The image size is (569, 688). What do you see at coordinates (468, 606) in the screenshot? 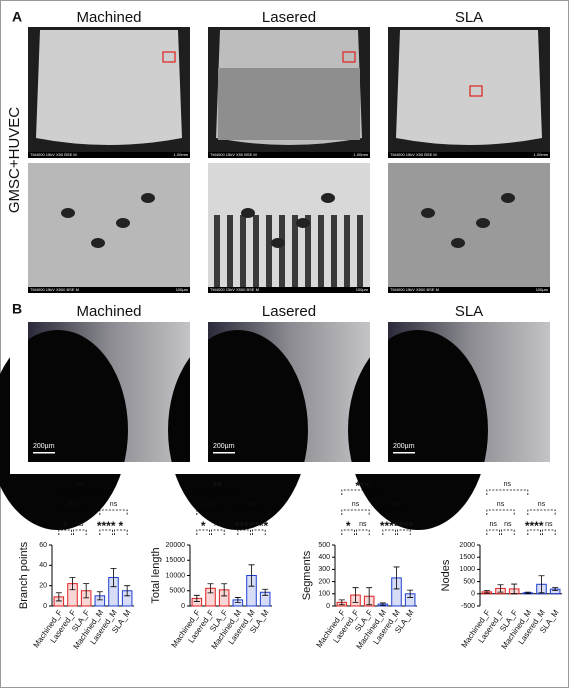
I see `y-tick-label: -500` at bounding box center [468, 606].